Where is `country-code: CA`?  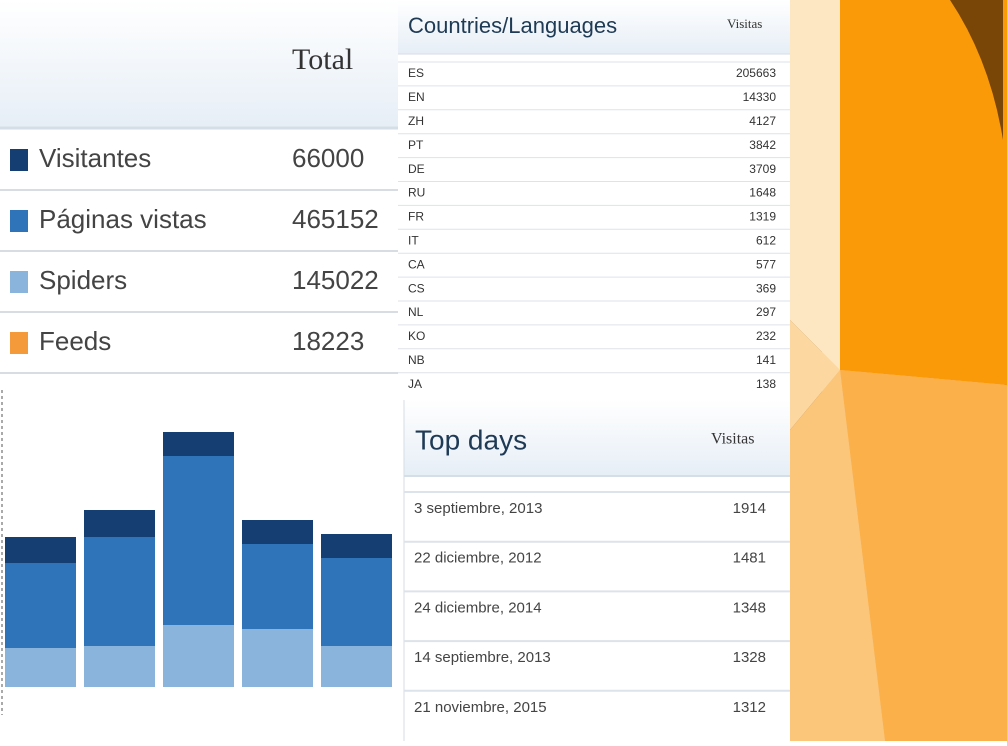 country-code: CA is located at coordinates (416, 264).